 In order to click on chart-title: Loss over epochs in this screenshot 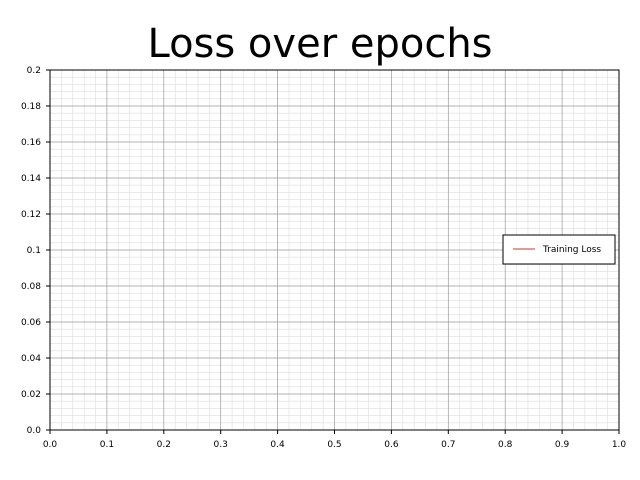, I will do `click(319, 44)`.